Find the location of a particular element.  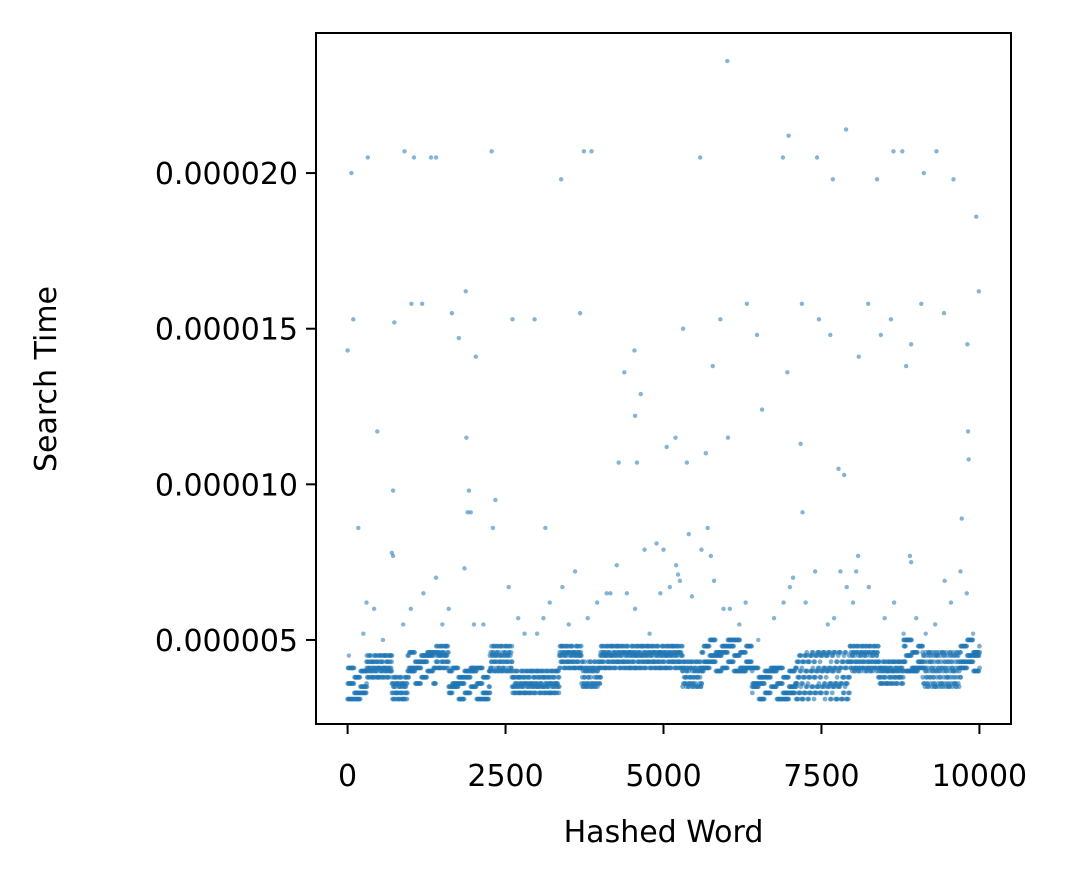

x-tick-label: 5000 is located at coordinates (663, 776).